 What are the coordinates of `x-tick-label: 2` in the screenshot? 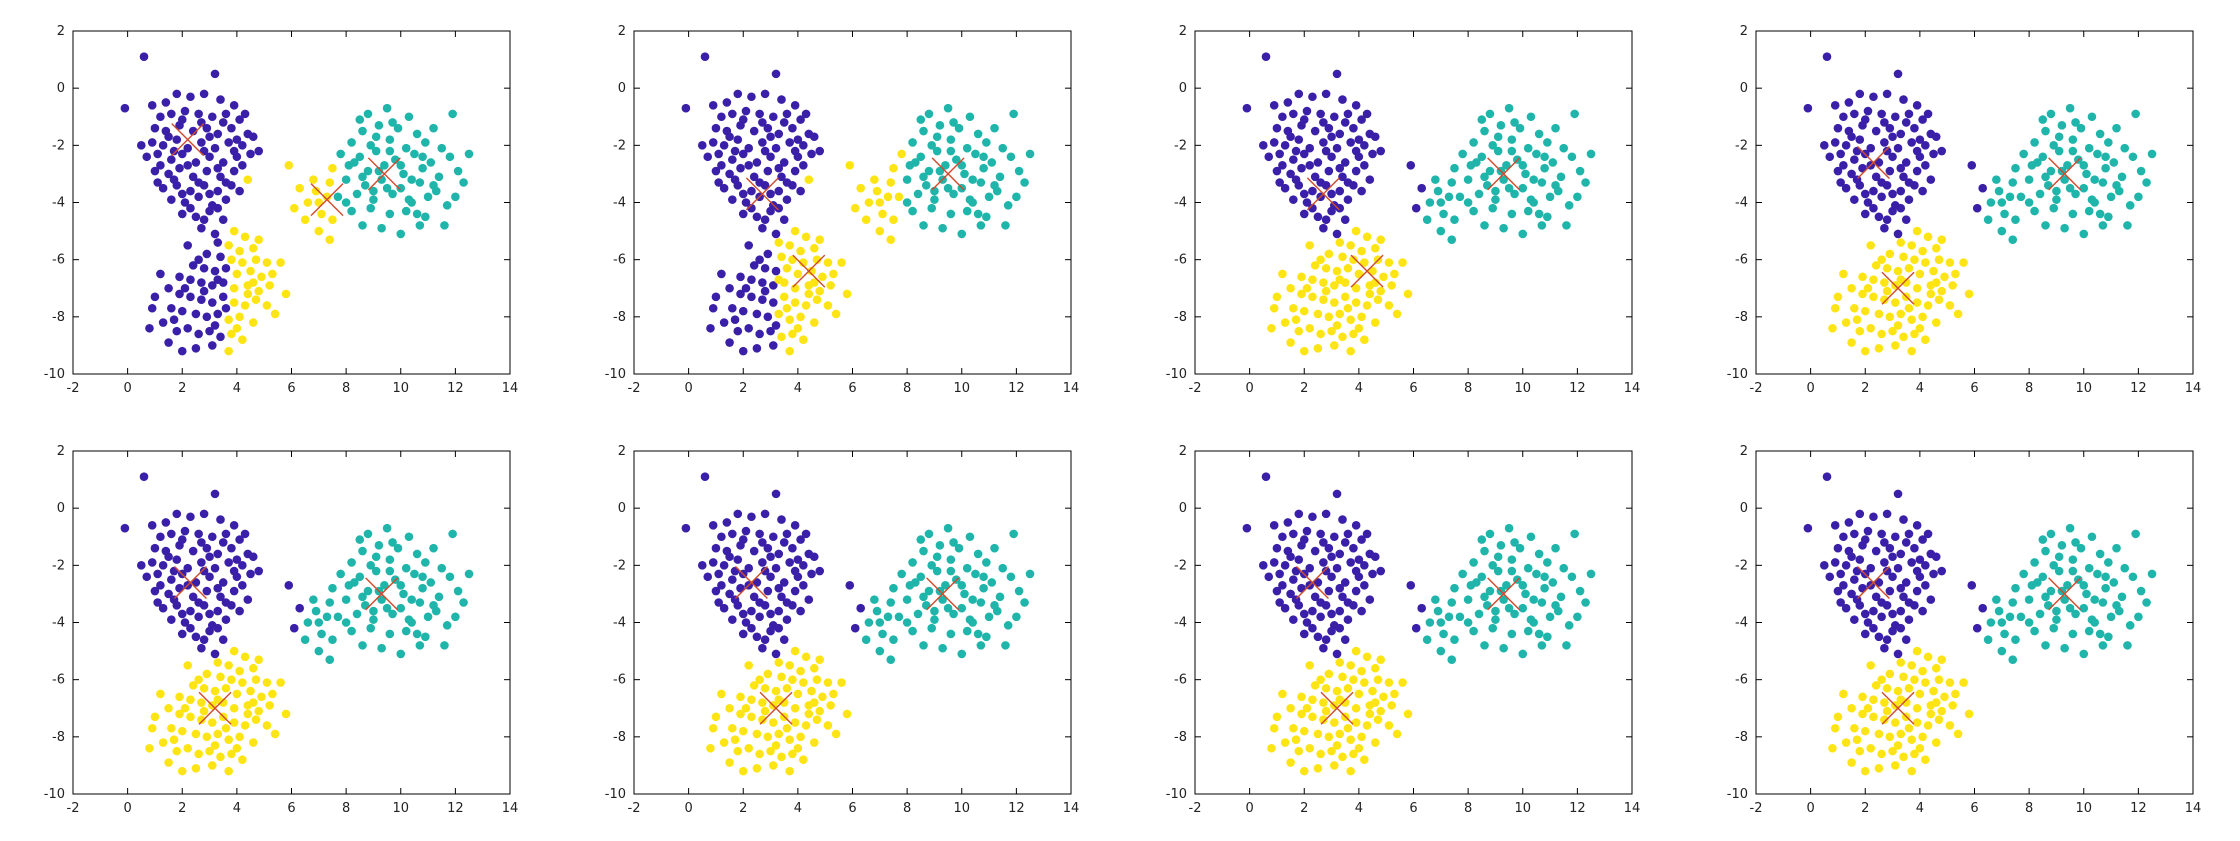 It's located at (1304, 388).